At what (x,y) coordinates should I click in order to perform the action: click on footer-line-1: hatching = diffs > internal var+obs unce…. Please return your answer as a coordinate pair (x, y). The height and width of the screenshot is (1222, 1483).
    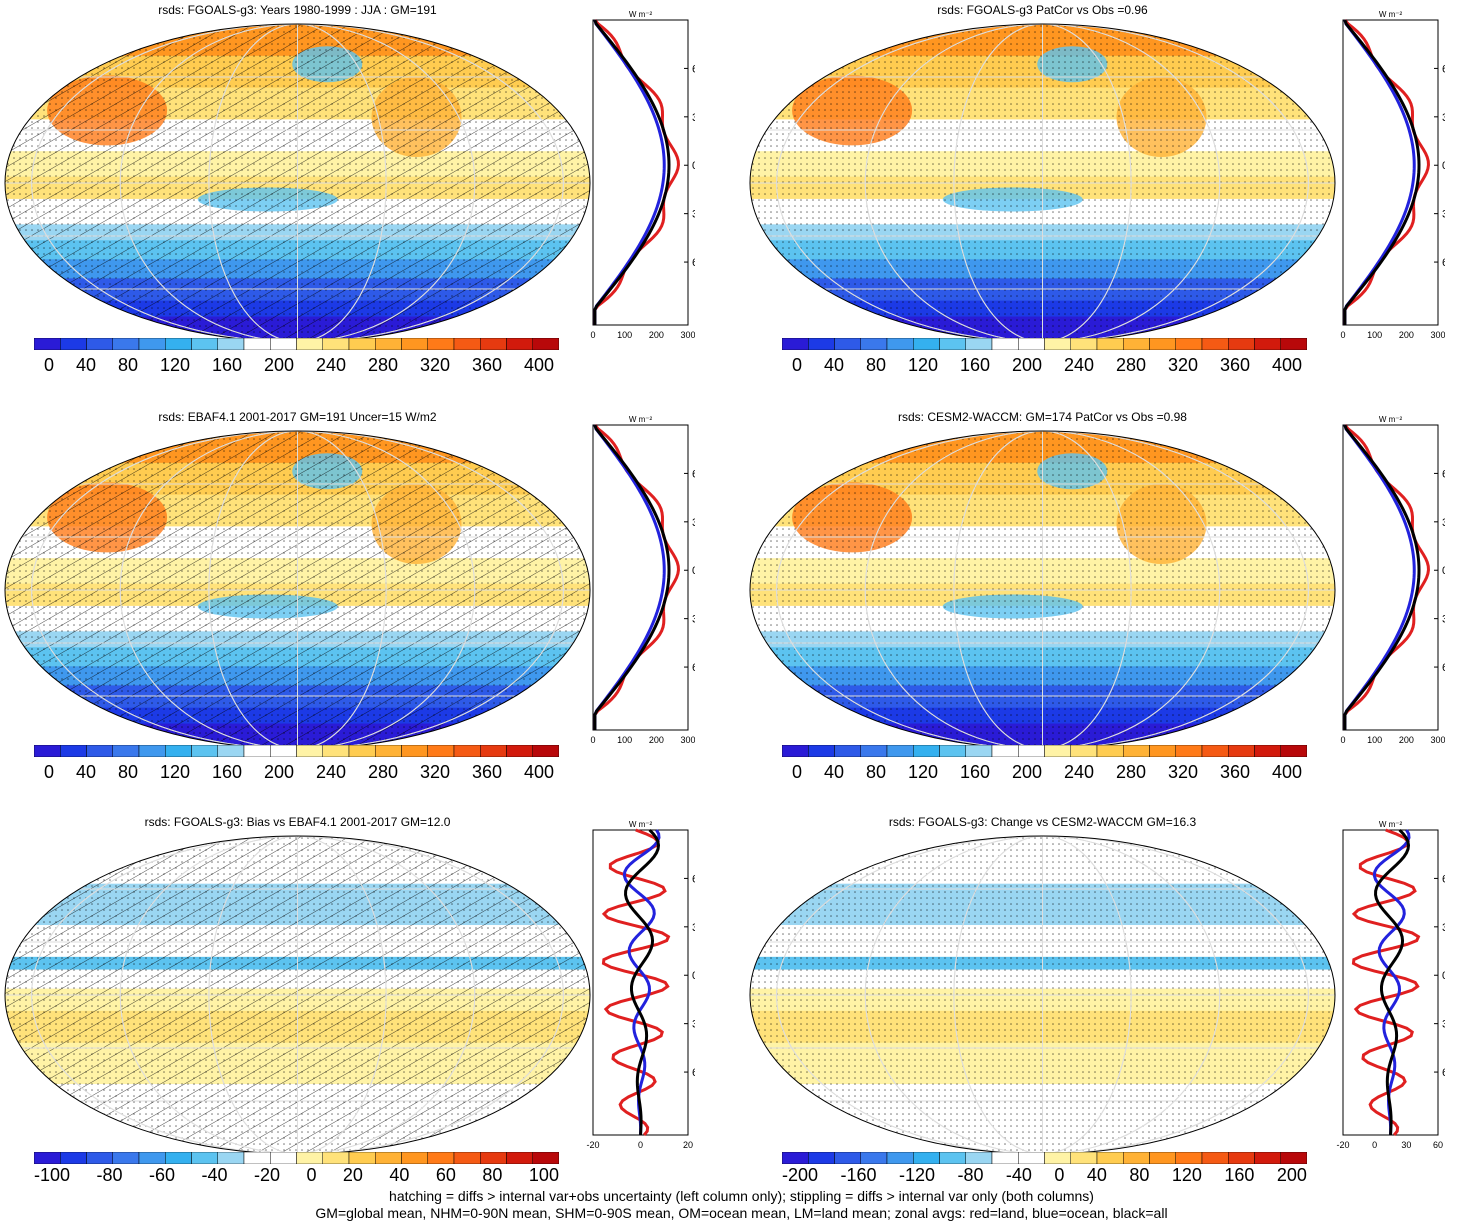
    Looking at the image, I should click on (741, 1196).